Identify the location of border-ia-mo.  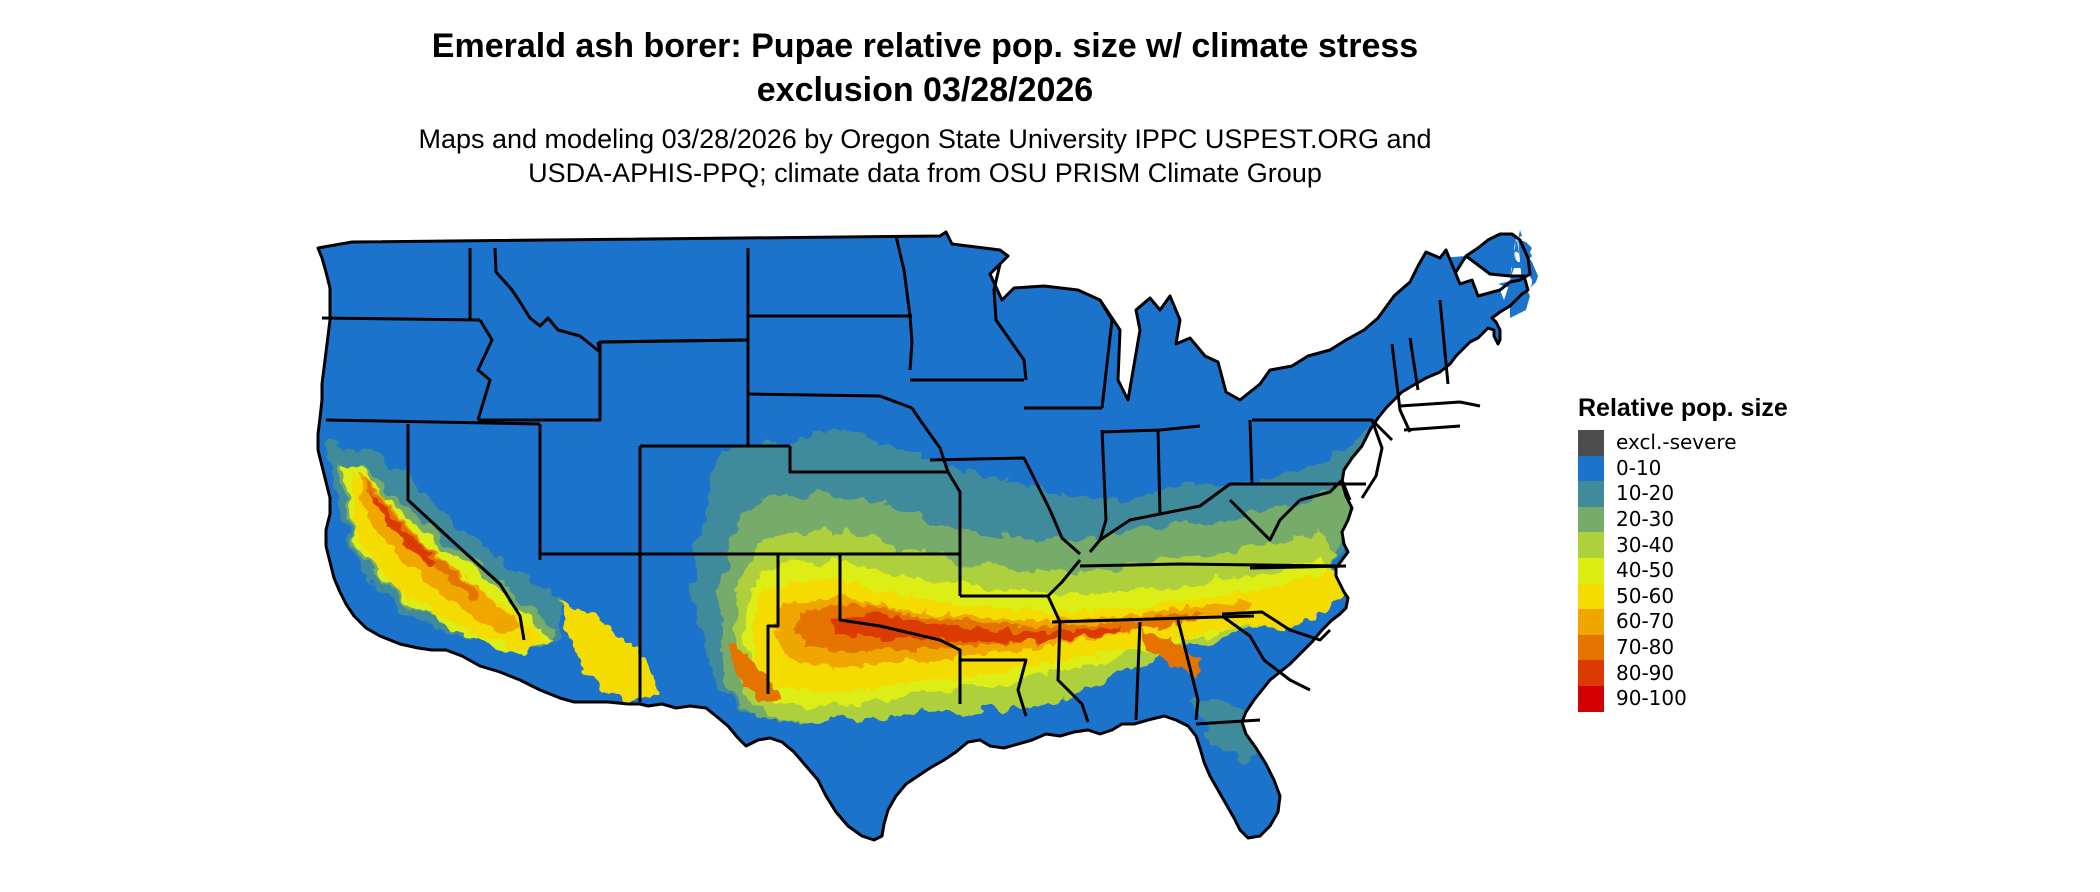
(982, 467).